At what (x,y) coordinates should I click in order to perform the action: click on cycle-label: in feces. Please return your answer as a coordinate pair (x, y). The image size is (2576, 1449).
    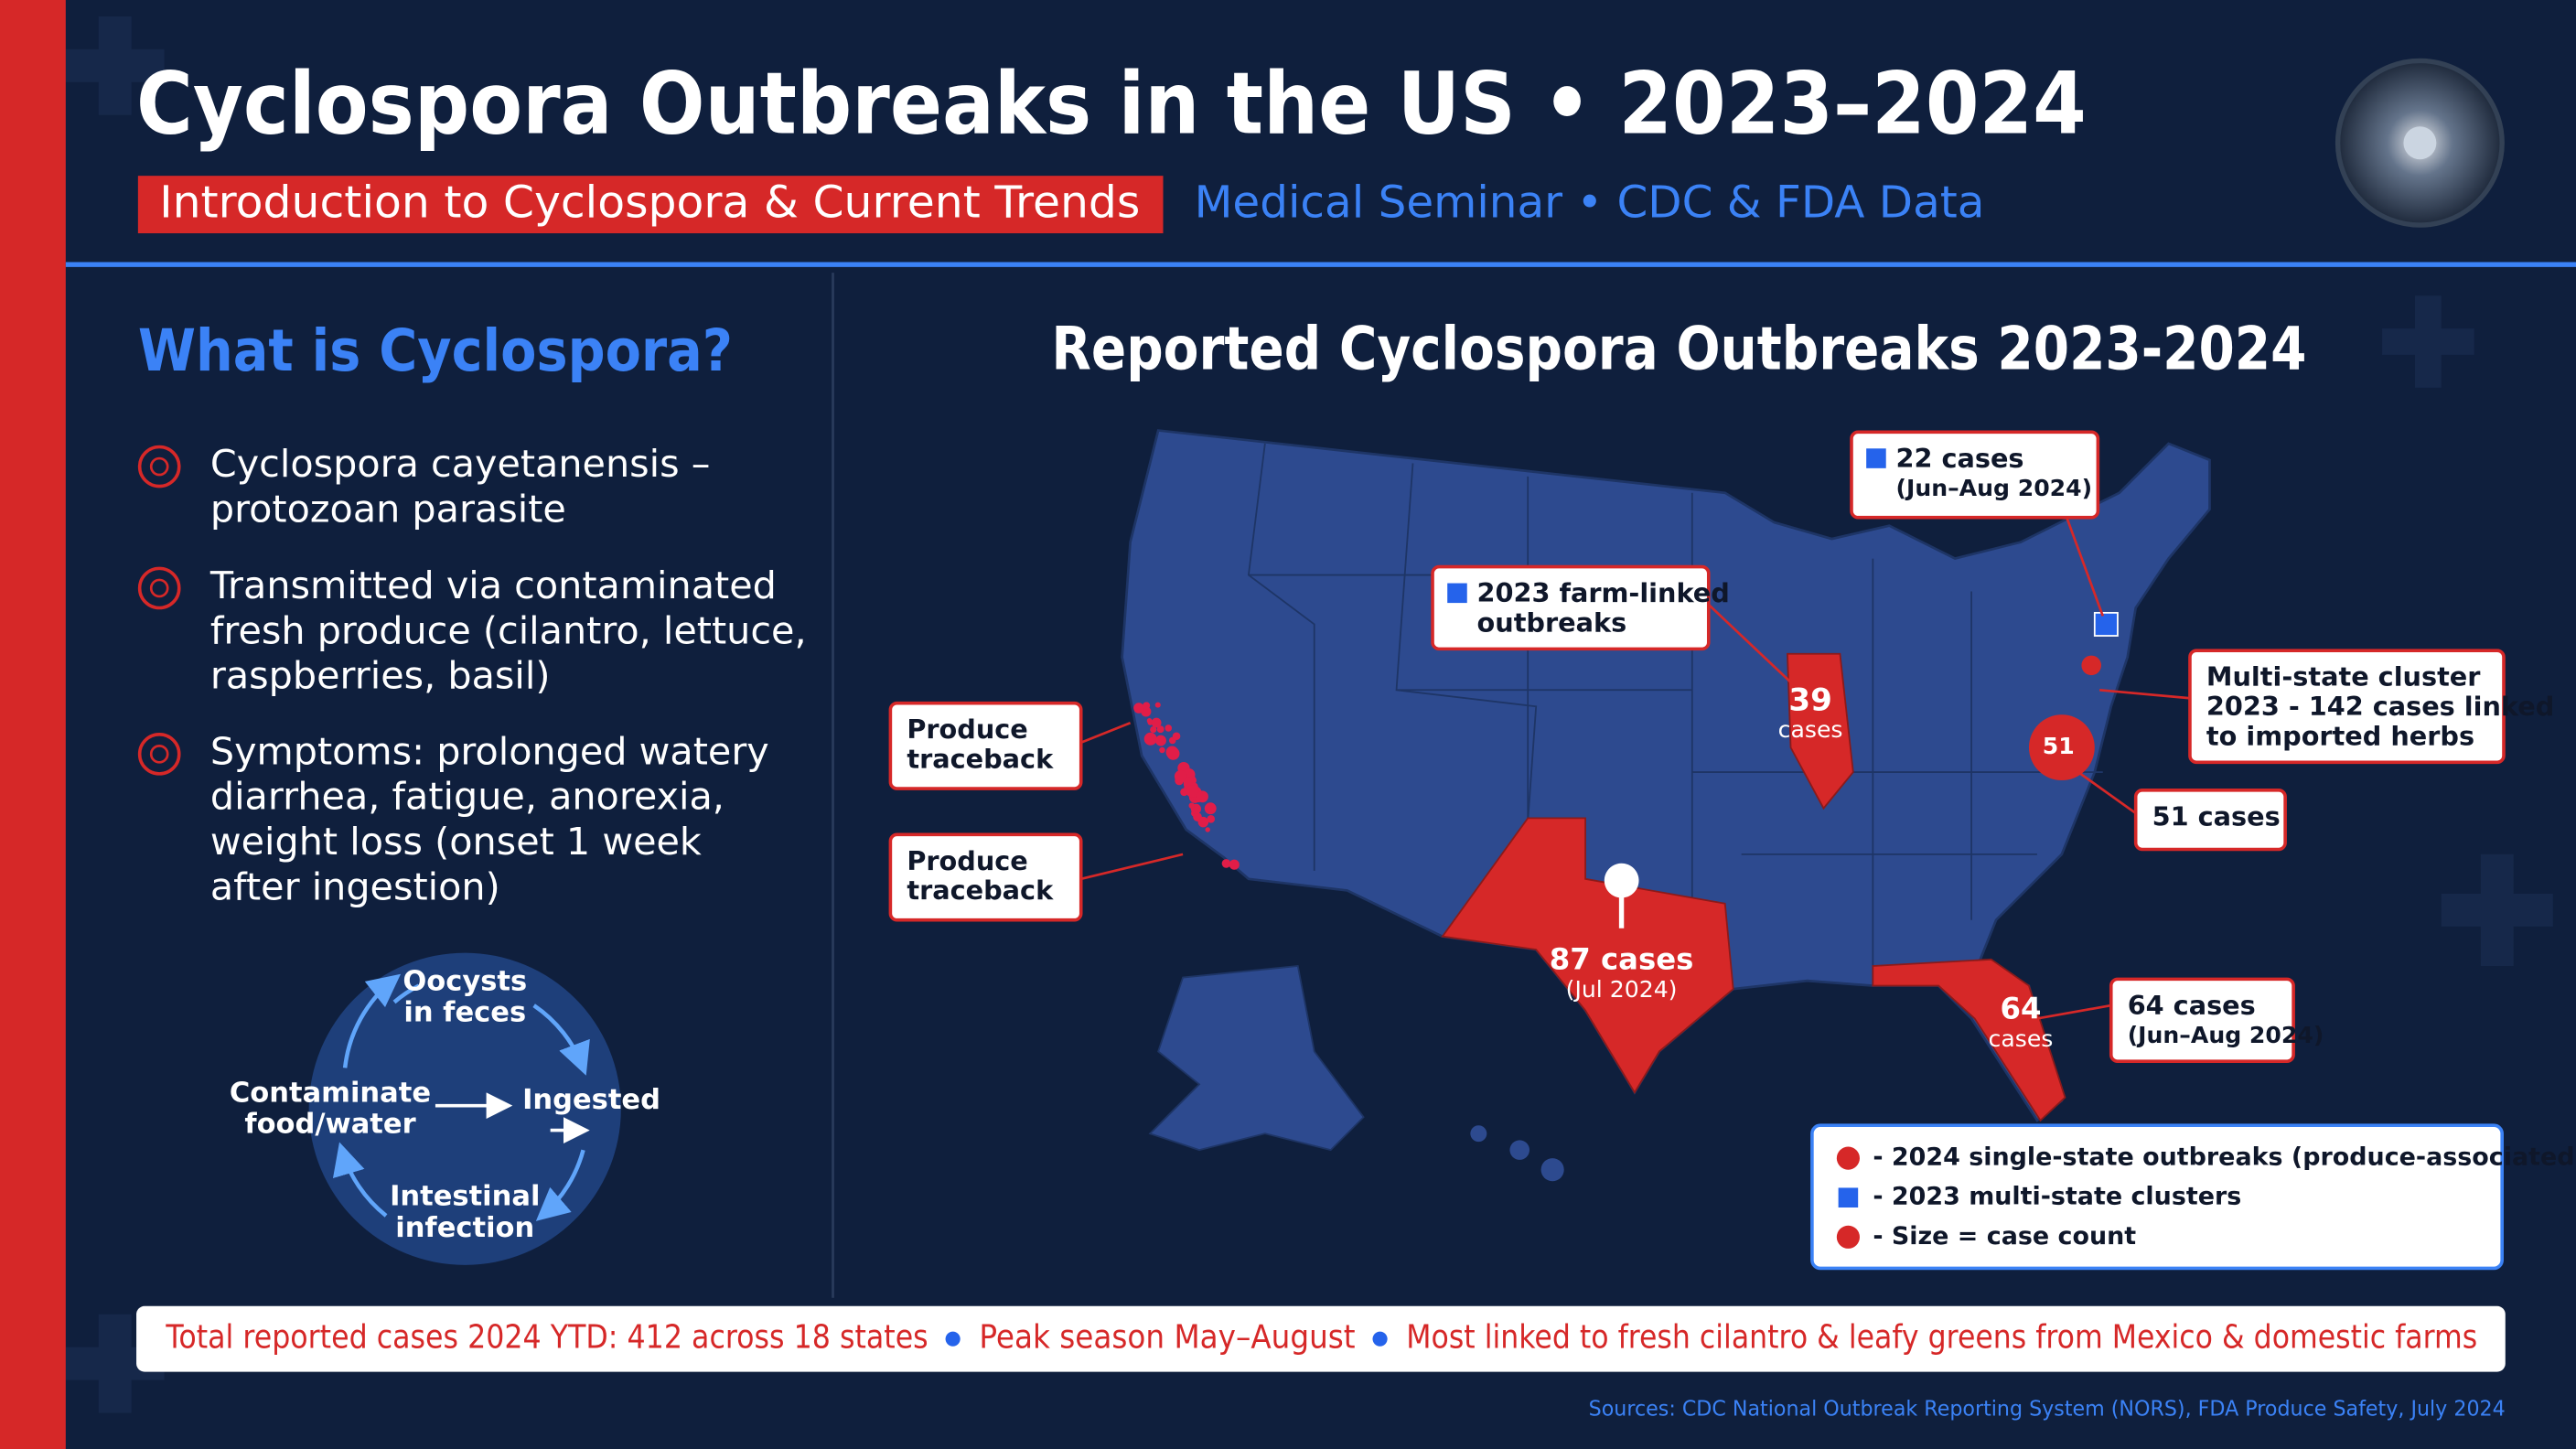
    Looking at the image, I should click on (465, 1013).